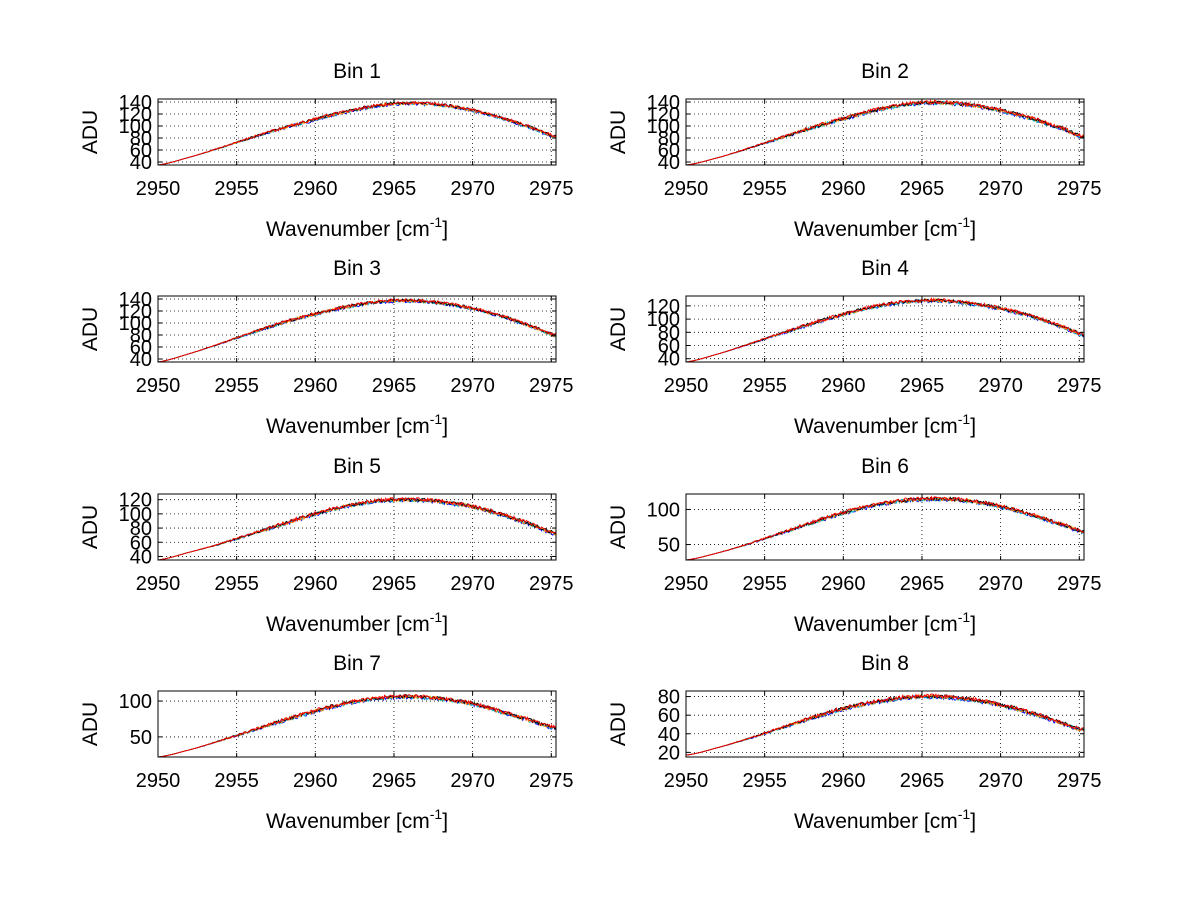 The width and height of the screenshot is (1200, 901). What do you see at coordinates (885, 71) in the screenshot?
I see `subplot-title: Bin 2` at bounding box center [885, 71].